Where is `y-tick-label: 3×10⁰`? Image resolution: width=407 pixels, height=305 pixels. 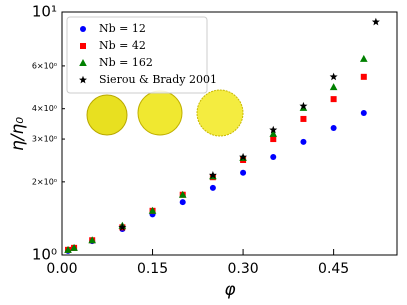 y-tick-label: 3×10⁰ is located at coordinates (44, 139).